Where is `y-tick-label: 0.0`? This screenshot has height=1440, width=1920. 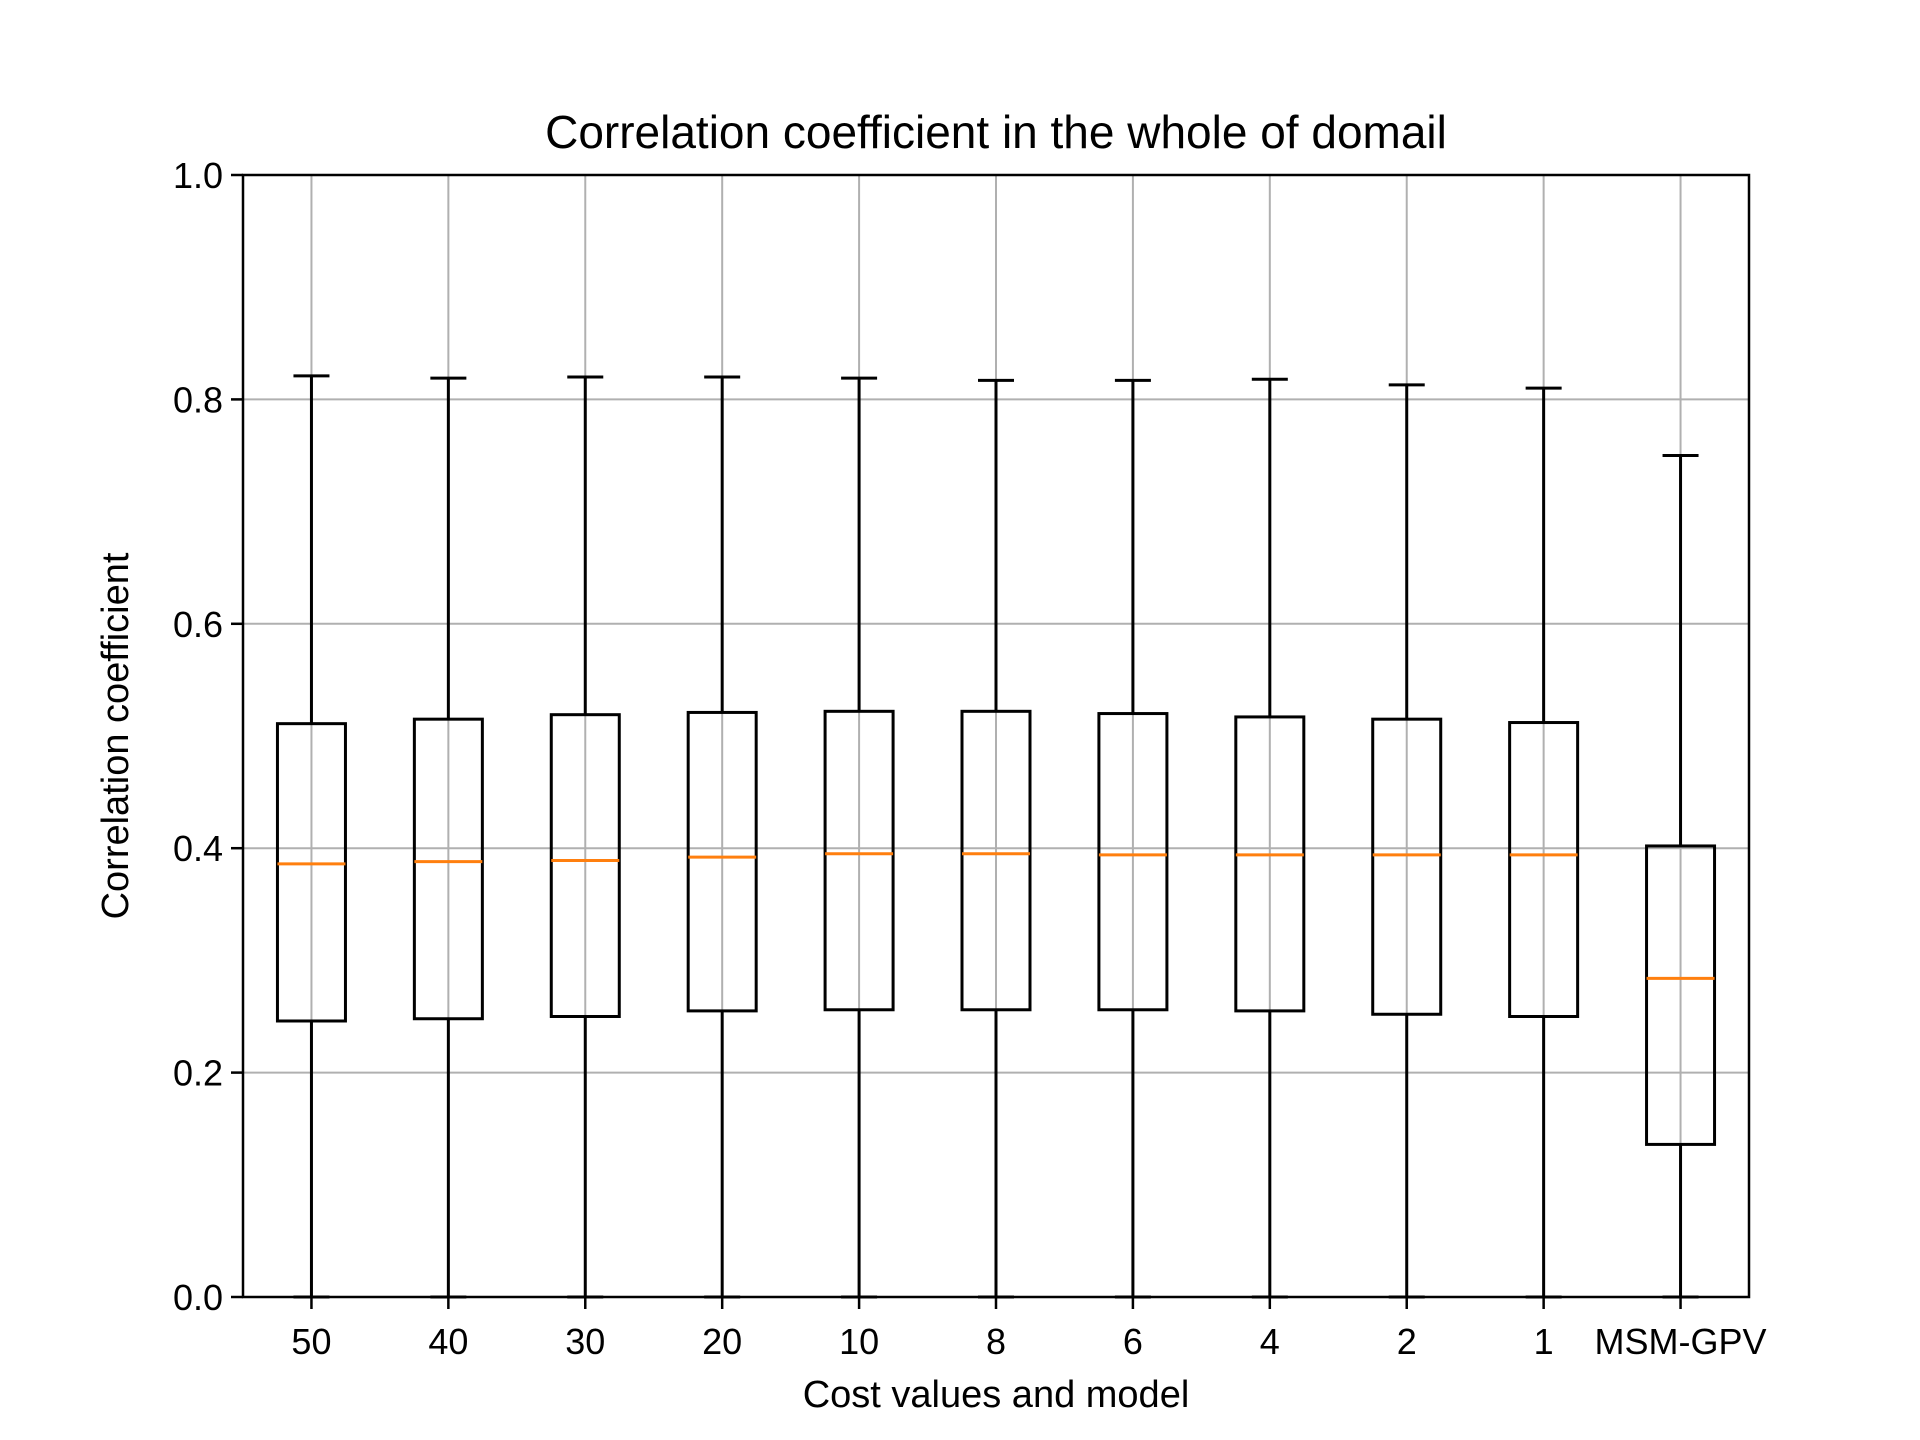 y-tick-label: 0.0 is located at coordinates (198, 1297).